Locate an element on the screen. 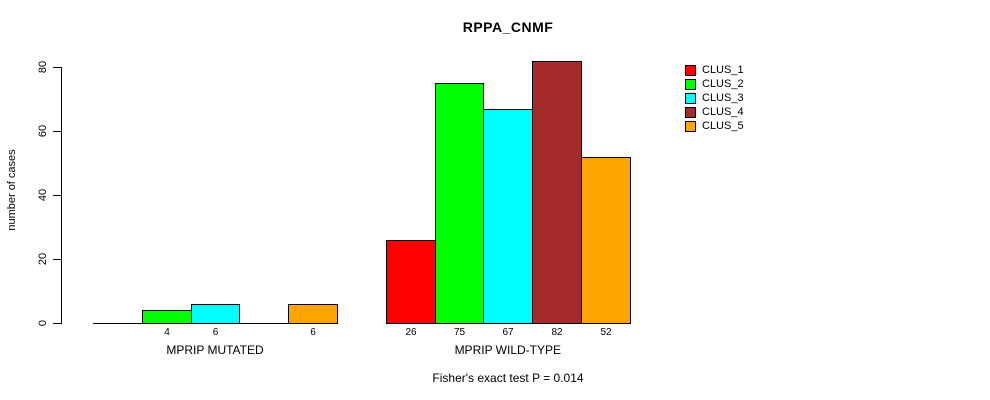 The height and width of the screenshot is (400, 990). chart-title: RPPA_CNMF is located at coordinates (508, 27).